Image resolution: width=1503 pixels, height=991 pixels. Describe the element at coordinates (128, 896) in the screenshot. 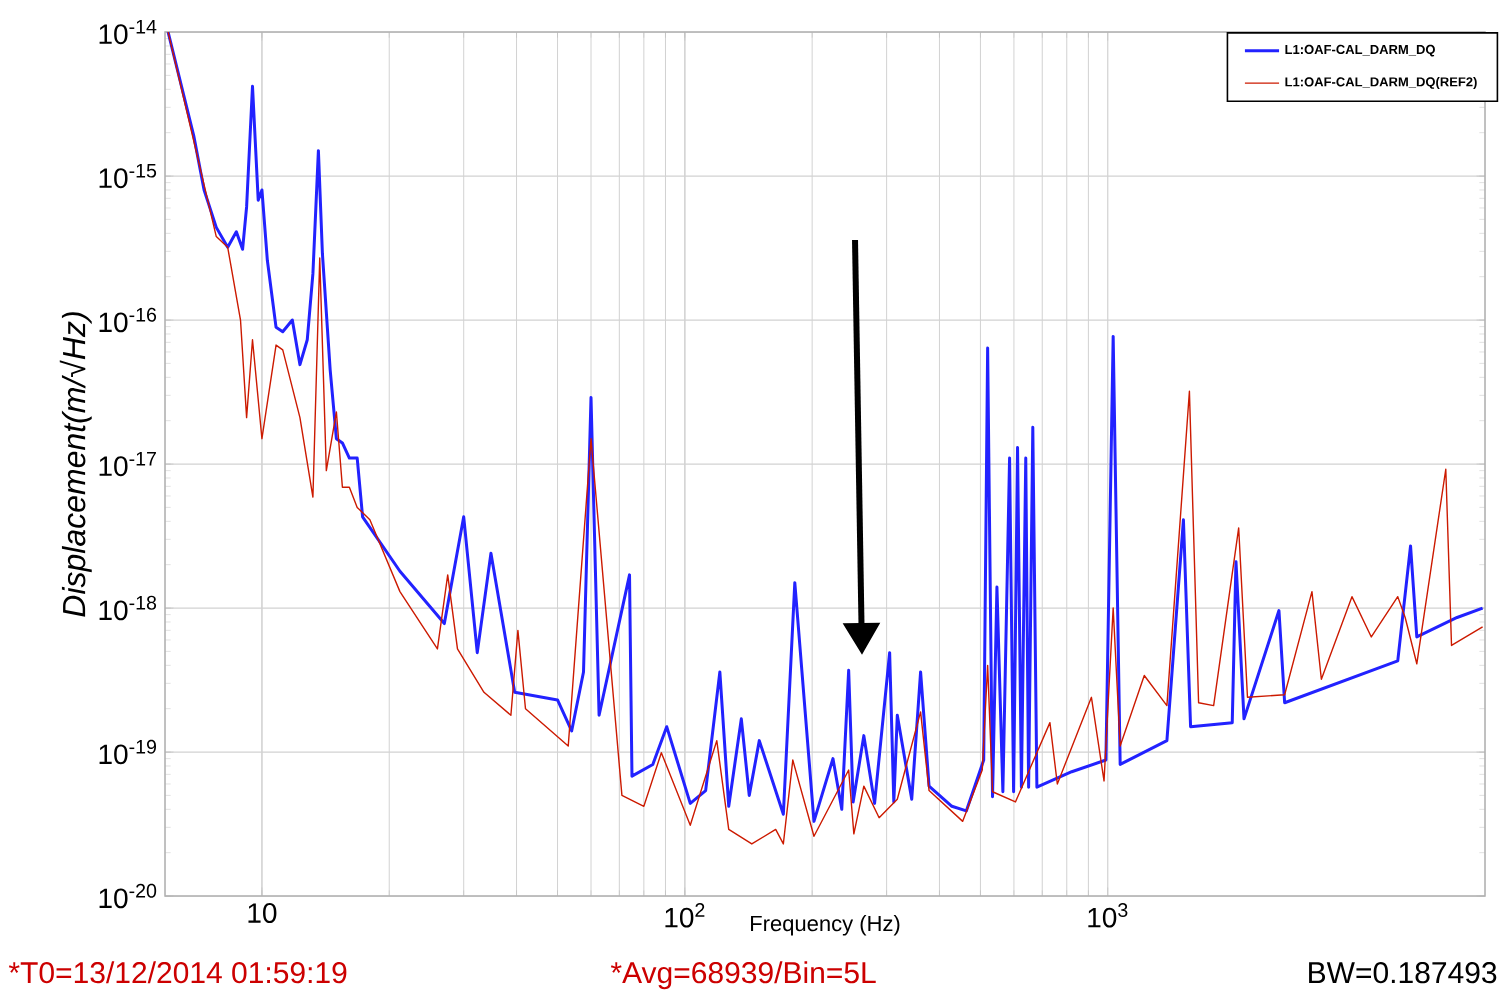

I see `y-tick-label: 10$^{-20}$` at that location.